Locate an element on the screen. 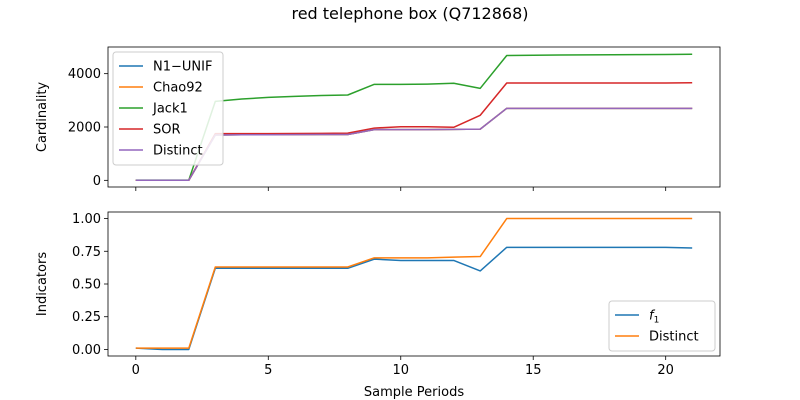  legend-label: N1−UNIF is located at coordinates (182, 67).